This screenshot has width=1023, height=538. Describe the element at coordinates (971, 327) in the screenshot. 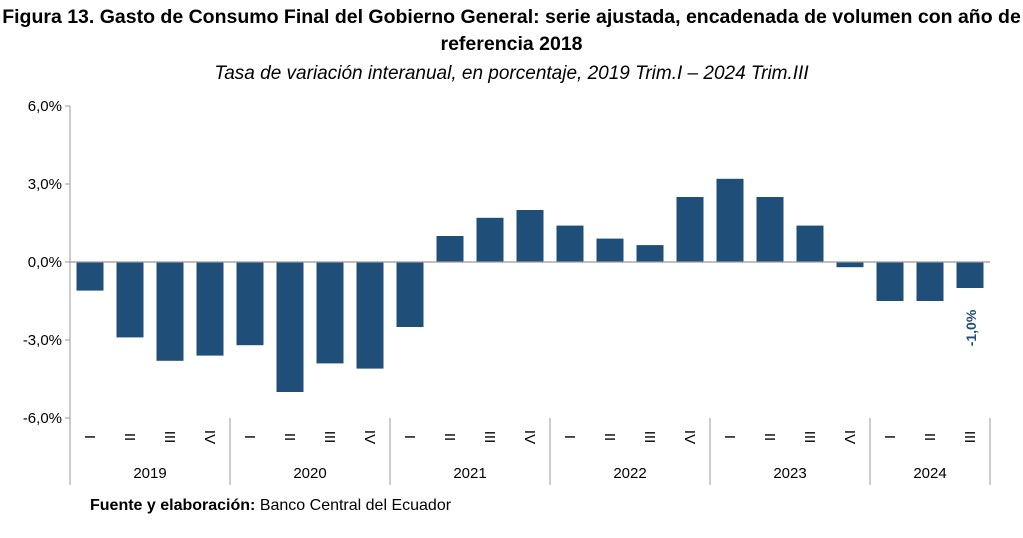

I see `data-label: -1,0%` at that location.